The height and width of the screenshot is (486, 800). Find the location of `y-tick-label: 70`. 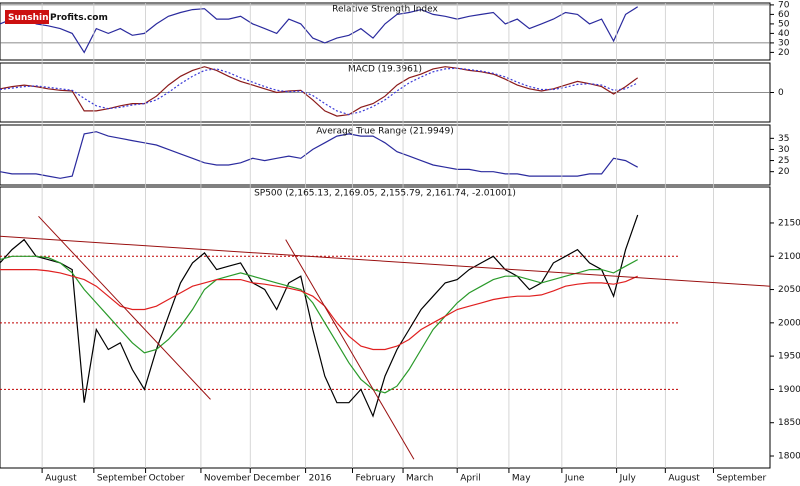

y-tick-label: 70 is located at coordinates (784, 5).